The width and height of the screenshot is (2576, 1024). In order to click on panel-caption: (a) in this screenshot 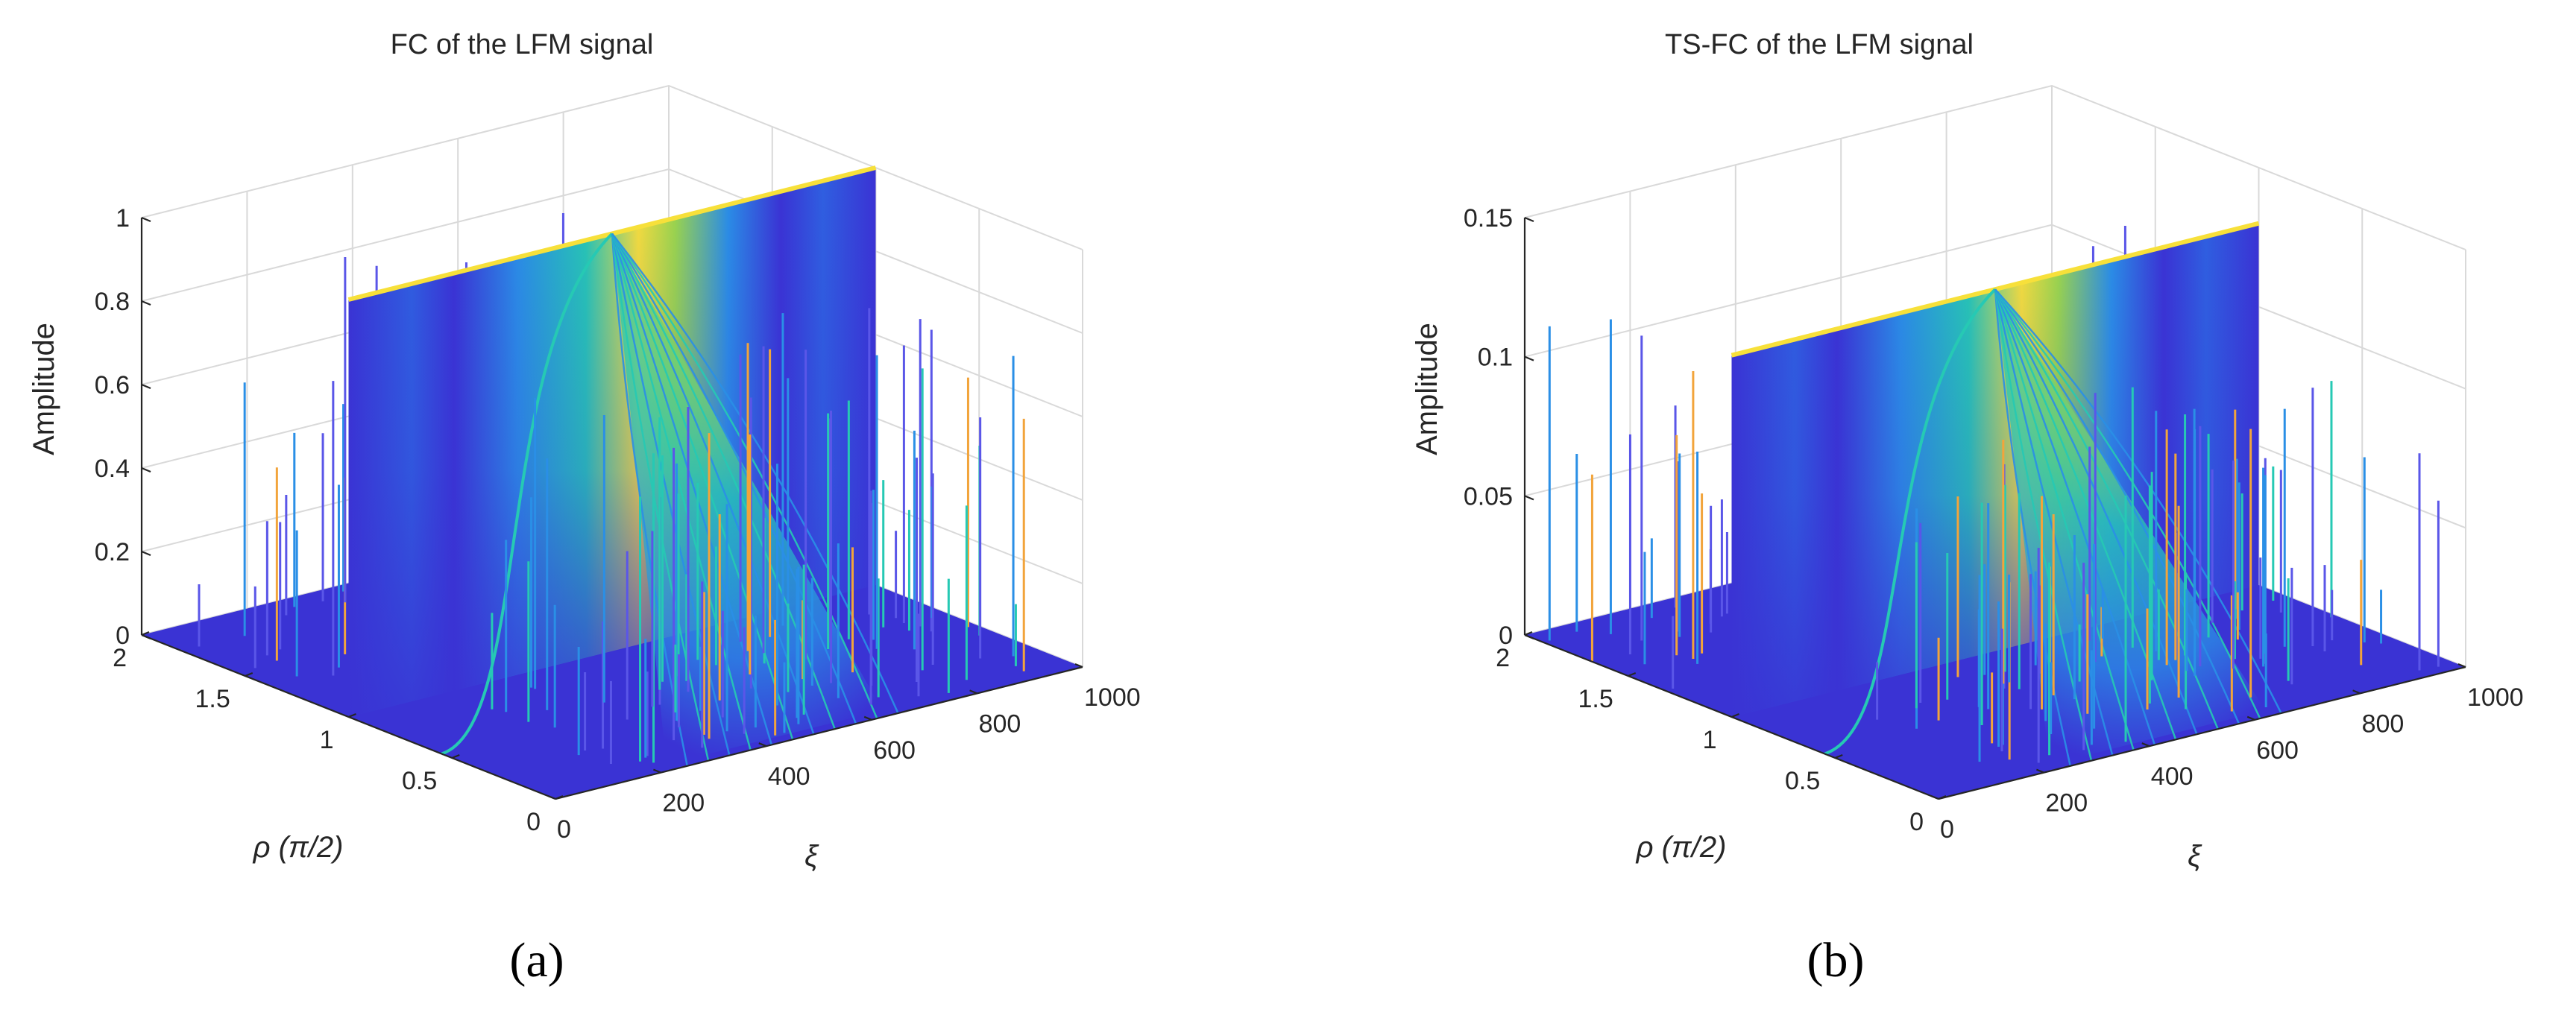, I will do `click(536, 960)`.